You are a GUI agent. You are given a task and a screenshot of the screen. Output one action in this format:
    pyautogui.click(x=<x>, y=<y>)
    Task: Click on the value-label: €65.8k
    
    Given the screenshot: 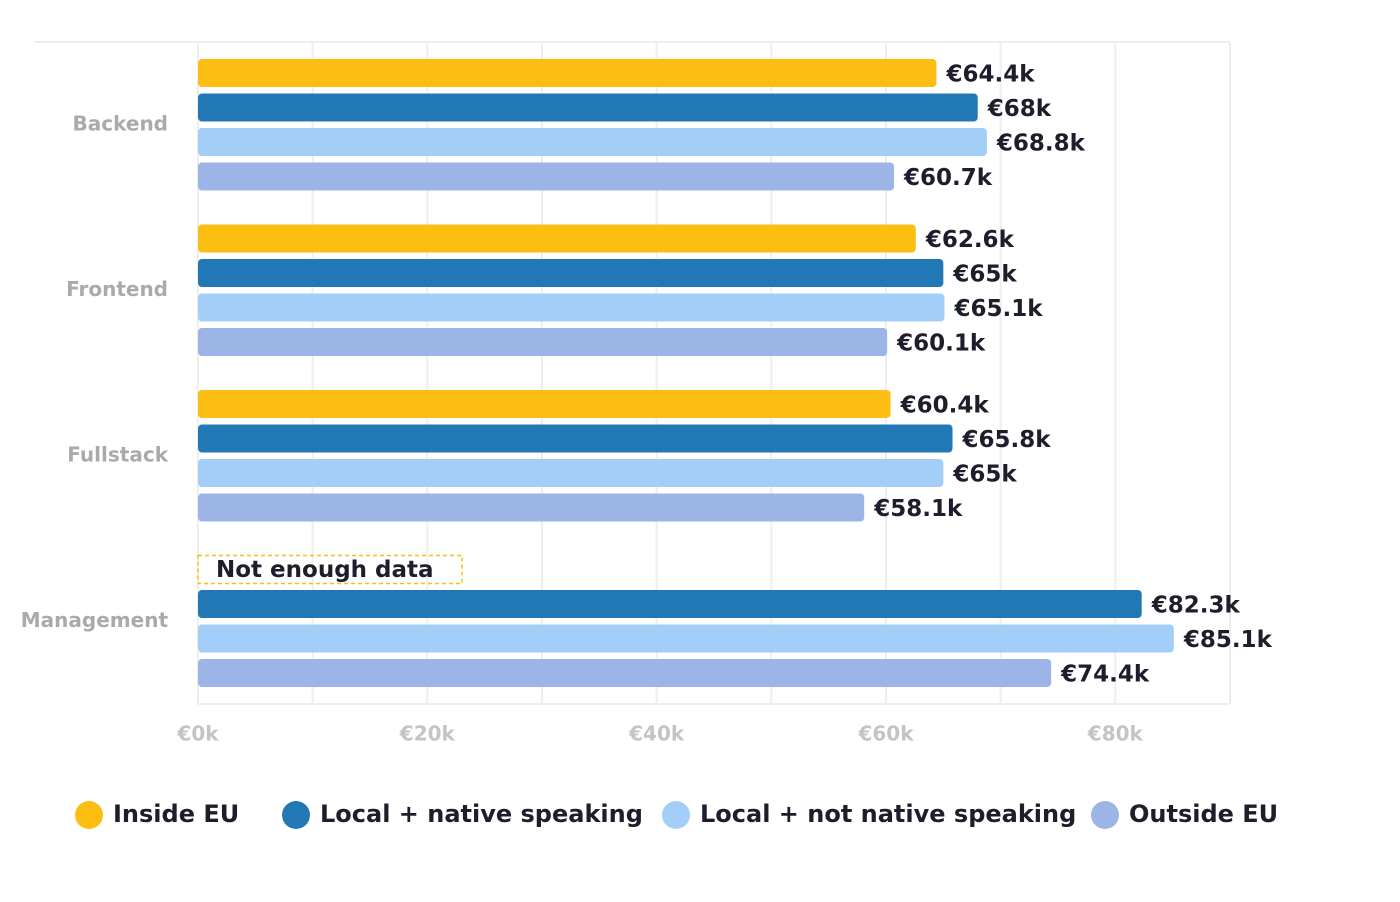 What is the action you would take?
    pyautogui.click(x=1007, y=440)
    